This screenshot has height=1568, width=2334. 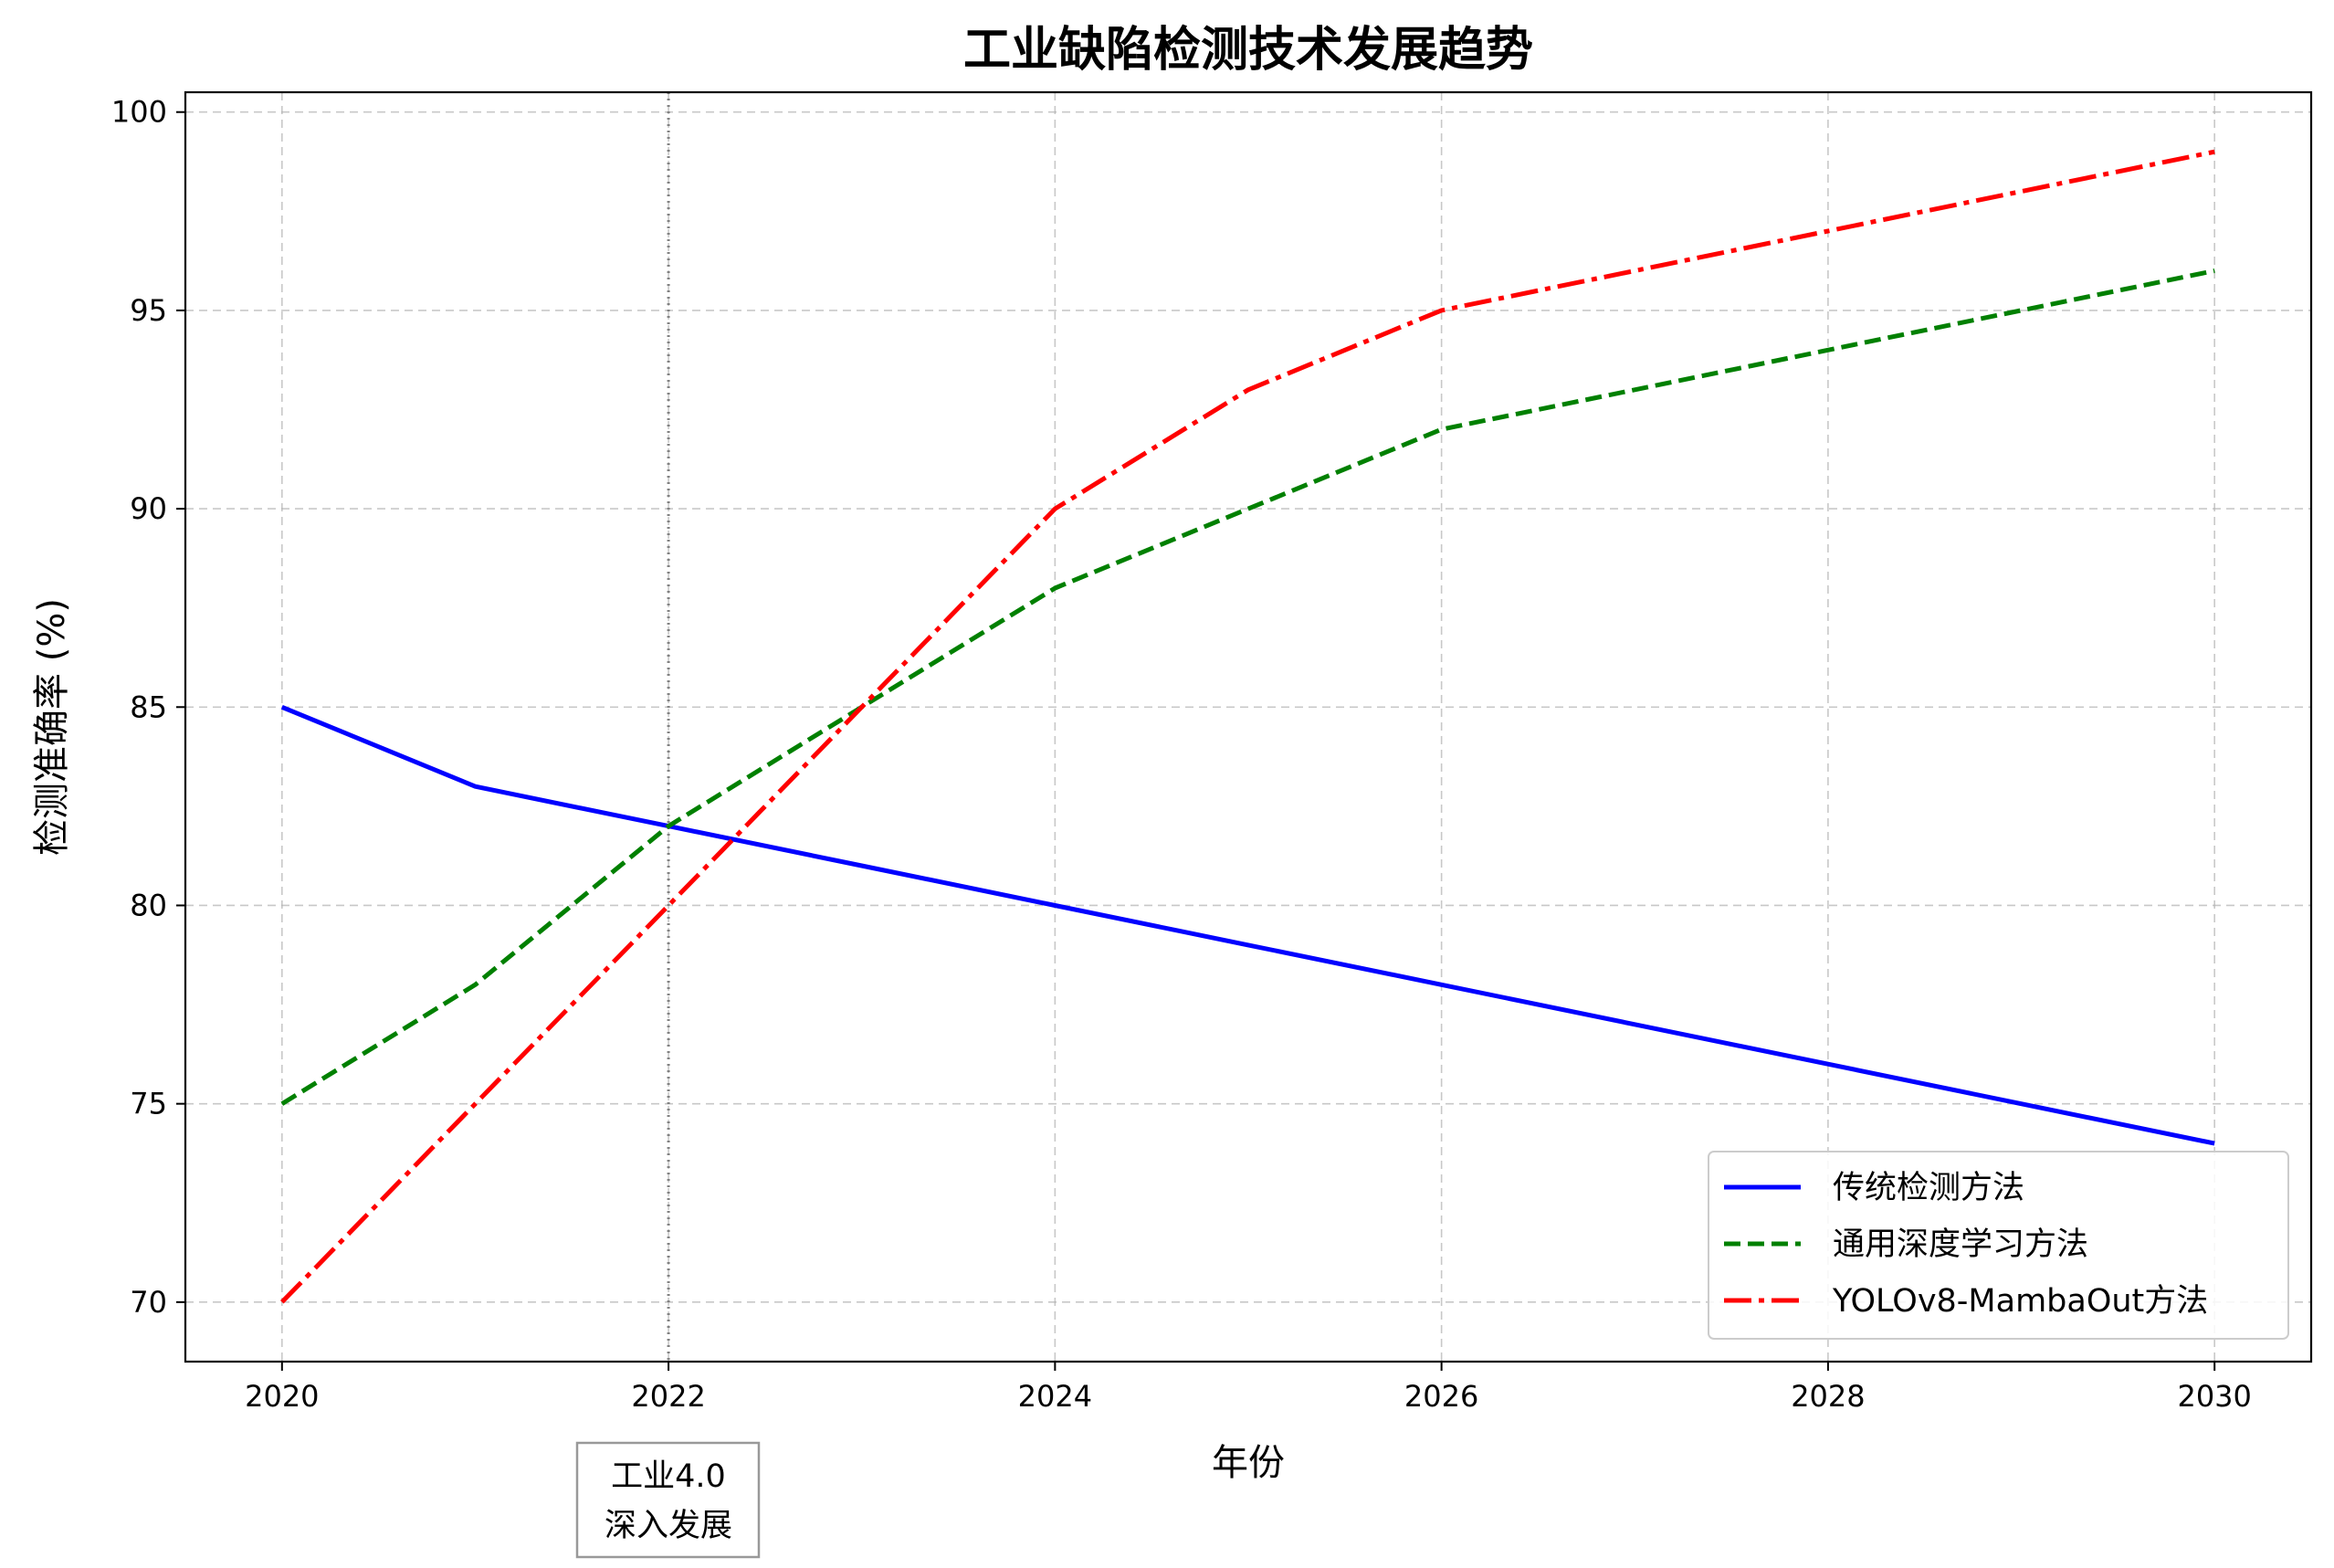 What do you see at coordinates (668, 1526) in the screenshot?
I see `annotation-line-2: 深入发展` at bounding box center [668, 1526].